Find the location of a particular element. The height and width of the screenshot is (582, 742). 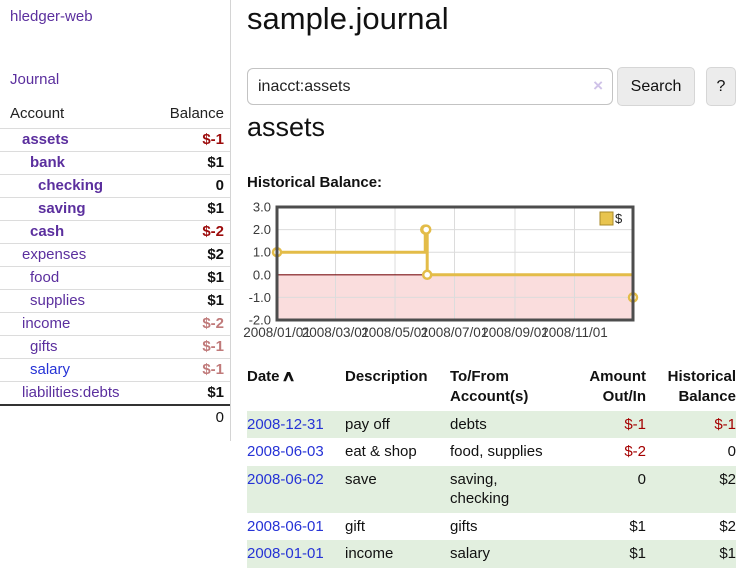

help-button: ? is located at coordinates (721, 86).